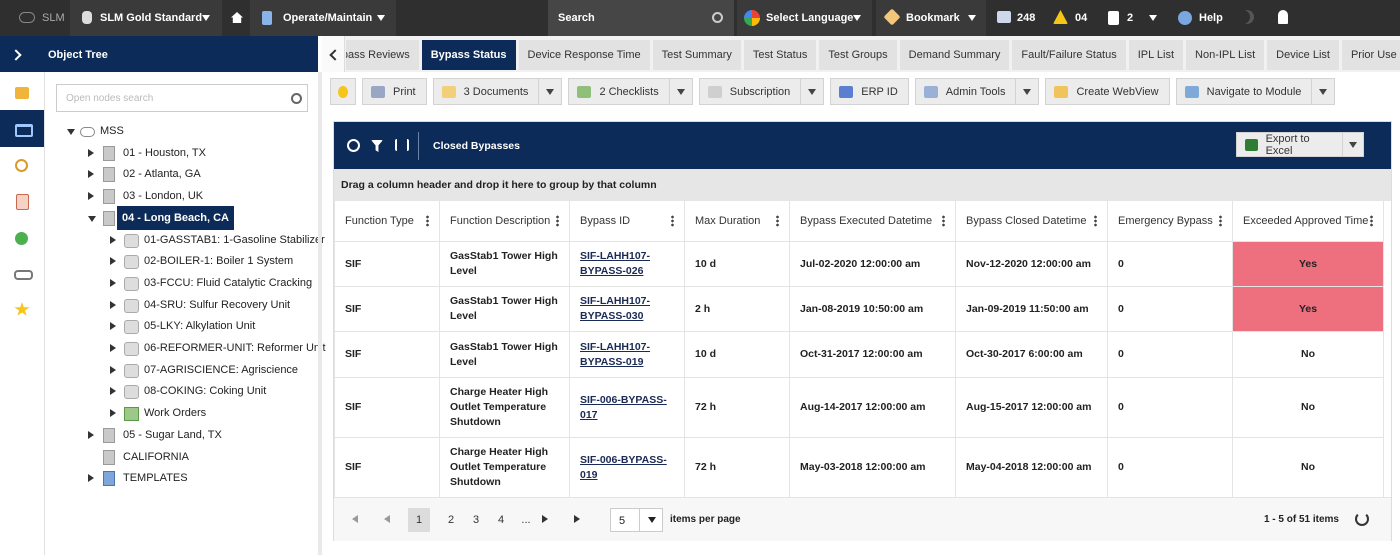 Image resolution: width=1400 pixels, height=555 pixels. What do you see at coordinates (1069, 55) in the screenshot?
I see `tab: Fault/Failure Status` at bounding box center [1069, 55].